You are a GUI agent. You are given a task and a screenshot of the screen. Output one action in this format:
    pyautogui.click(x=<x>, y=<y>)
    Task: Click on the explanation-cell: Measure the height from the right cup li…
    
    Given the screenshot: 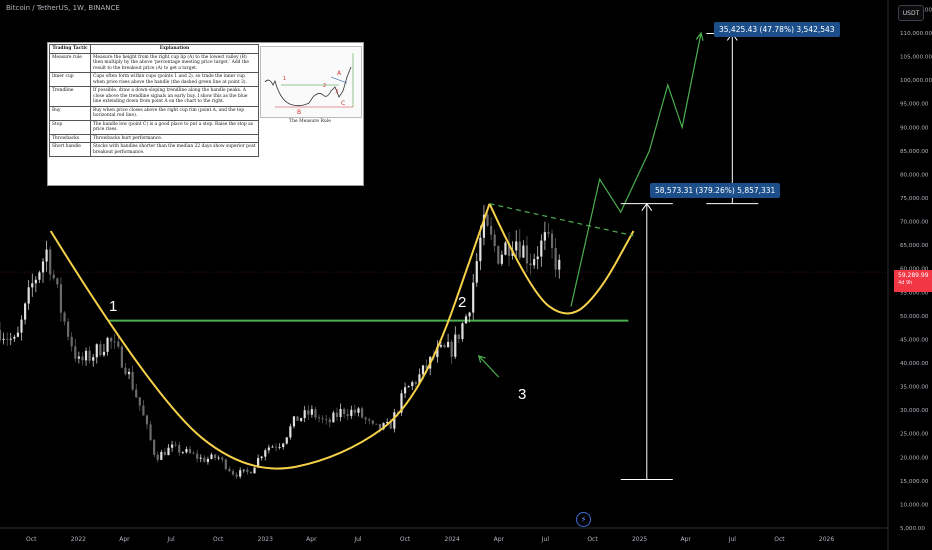 What is the action you would take?
    pyautogui.click(x=174, y=62)
    